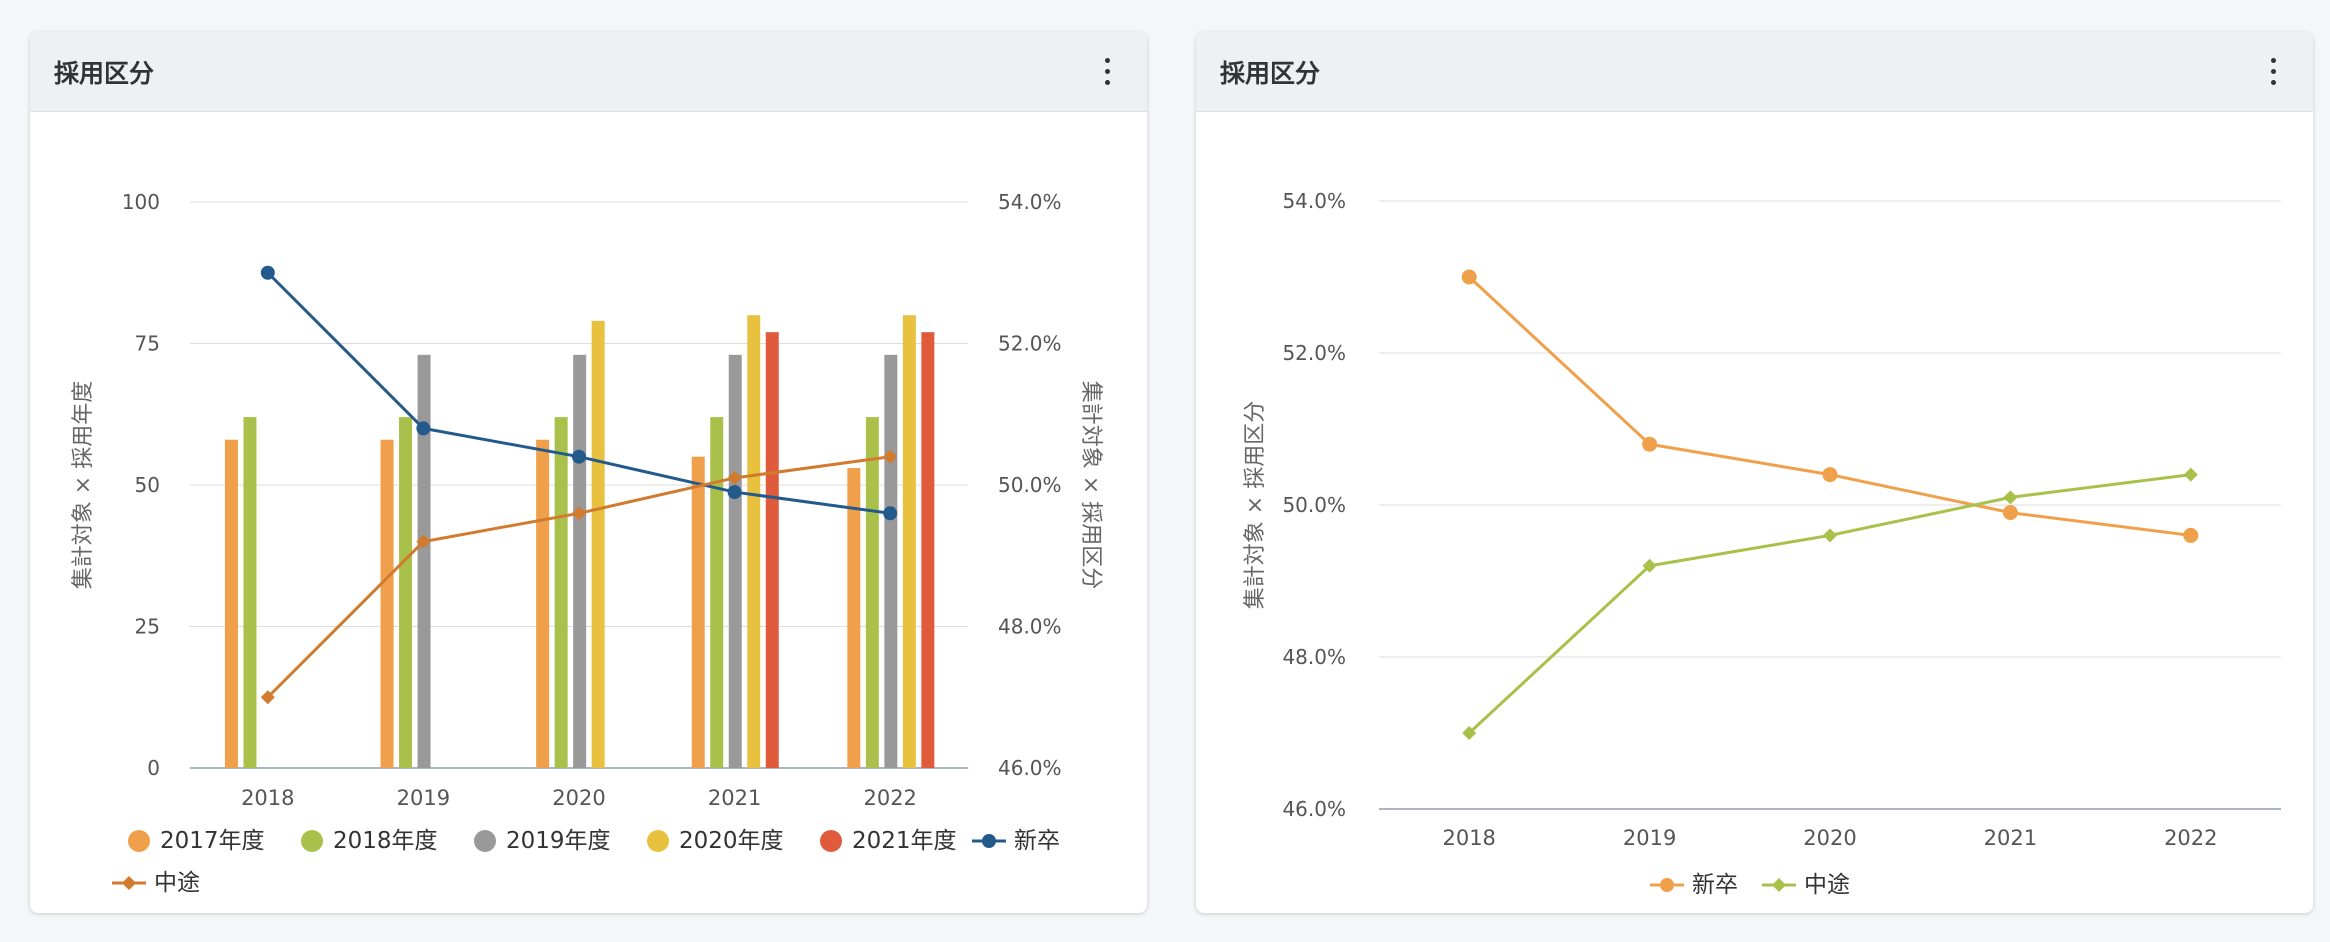 The height and width of the screenshot is (942, 2330). Describe the element at coordinates (1030, 202) in the screenshot. I see `y-right-tick-label: 54.0%` at that location.